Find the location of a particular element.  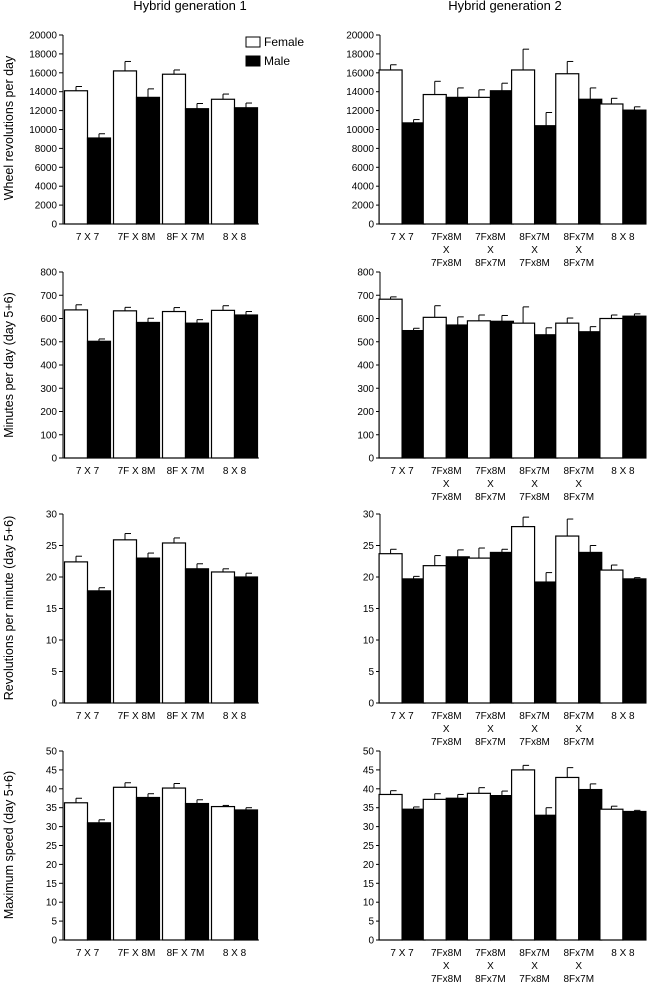

y-axis-label: Revolutions per minute (day 5+6) is located at coordinates (9, 608).